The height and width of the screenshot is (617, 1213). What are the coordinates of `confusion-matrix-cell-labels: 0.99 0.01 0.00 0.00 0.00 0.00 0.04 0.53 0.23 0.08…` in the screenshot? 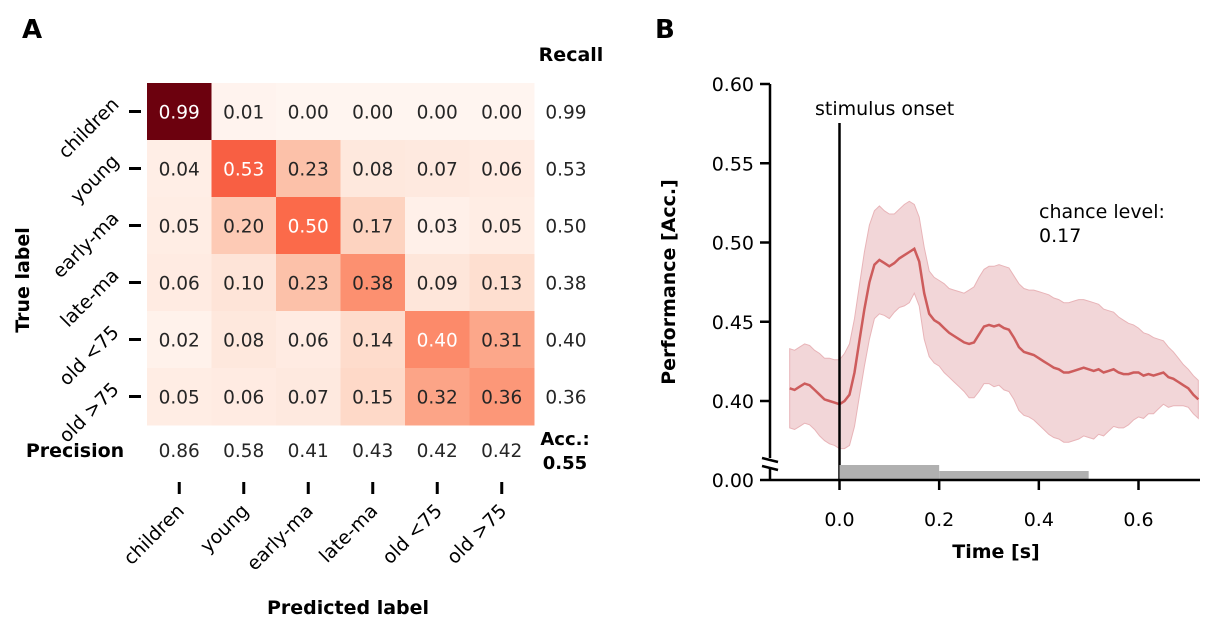 It's located at (341, 256).